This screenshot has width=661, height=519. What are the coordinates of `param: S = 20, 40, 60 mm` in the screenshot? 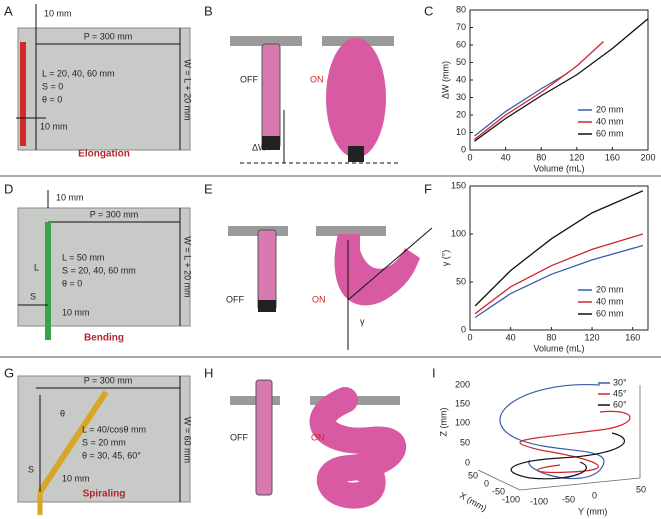 It's located at (99, 270).